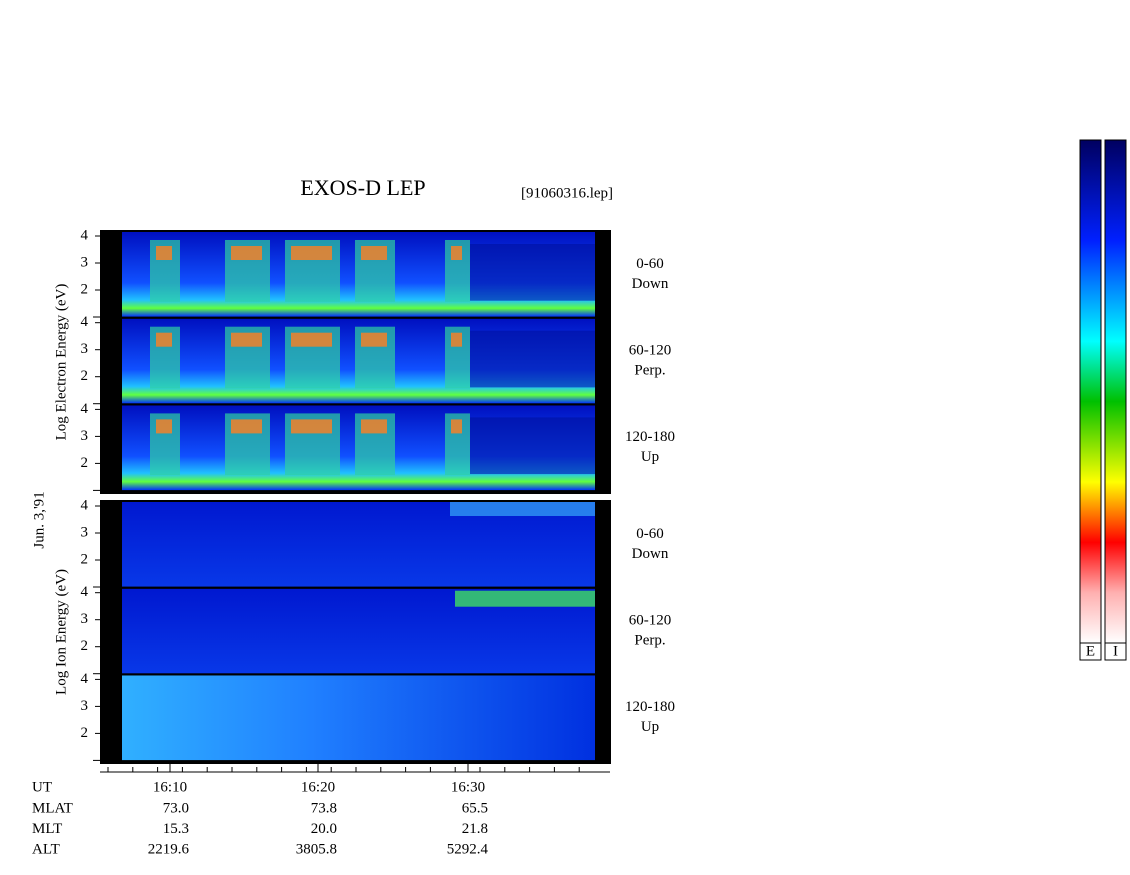 The height and width of the screenshot is (875, 1130). I want to click on y-axis-label: Log Ion Energy (eV), so click(61, 632).